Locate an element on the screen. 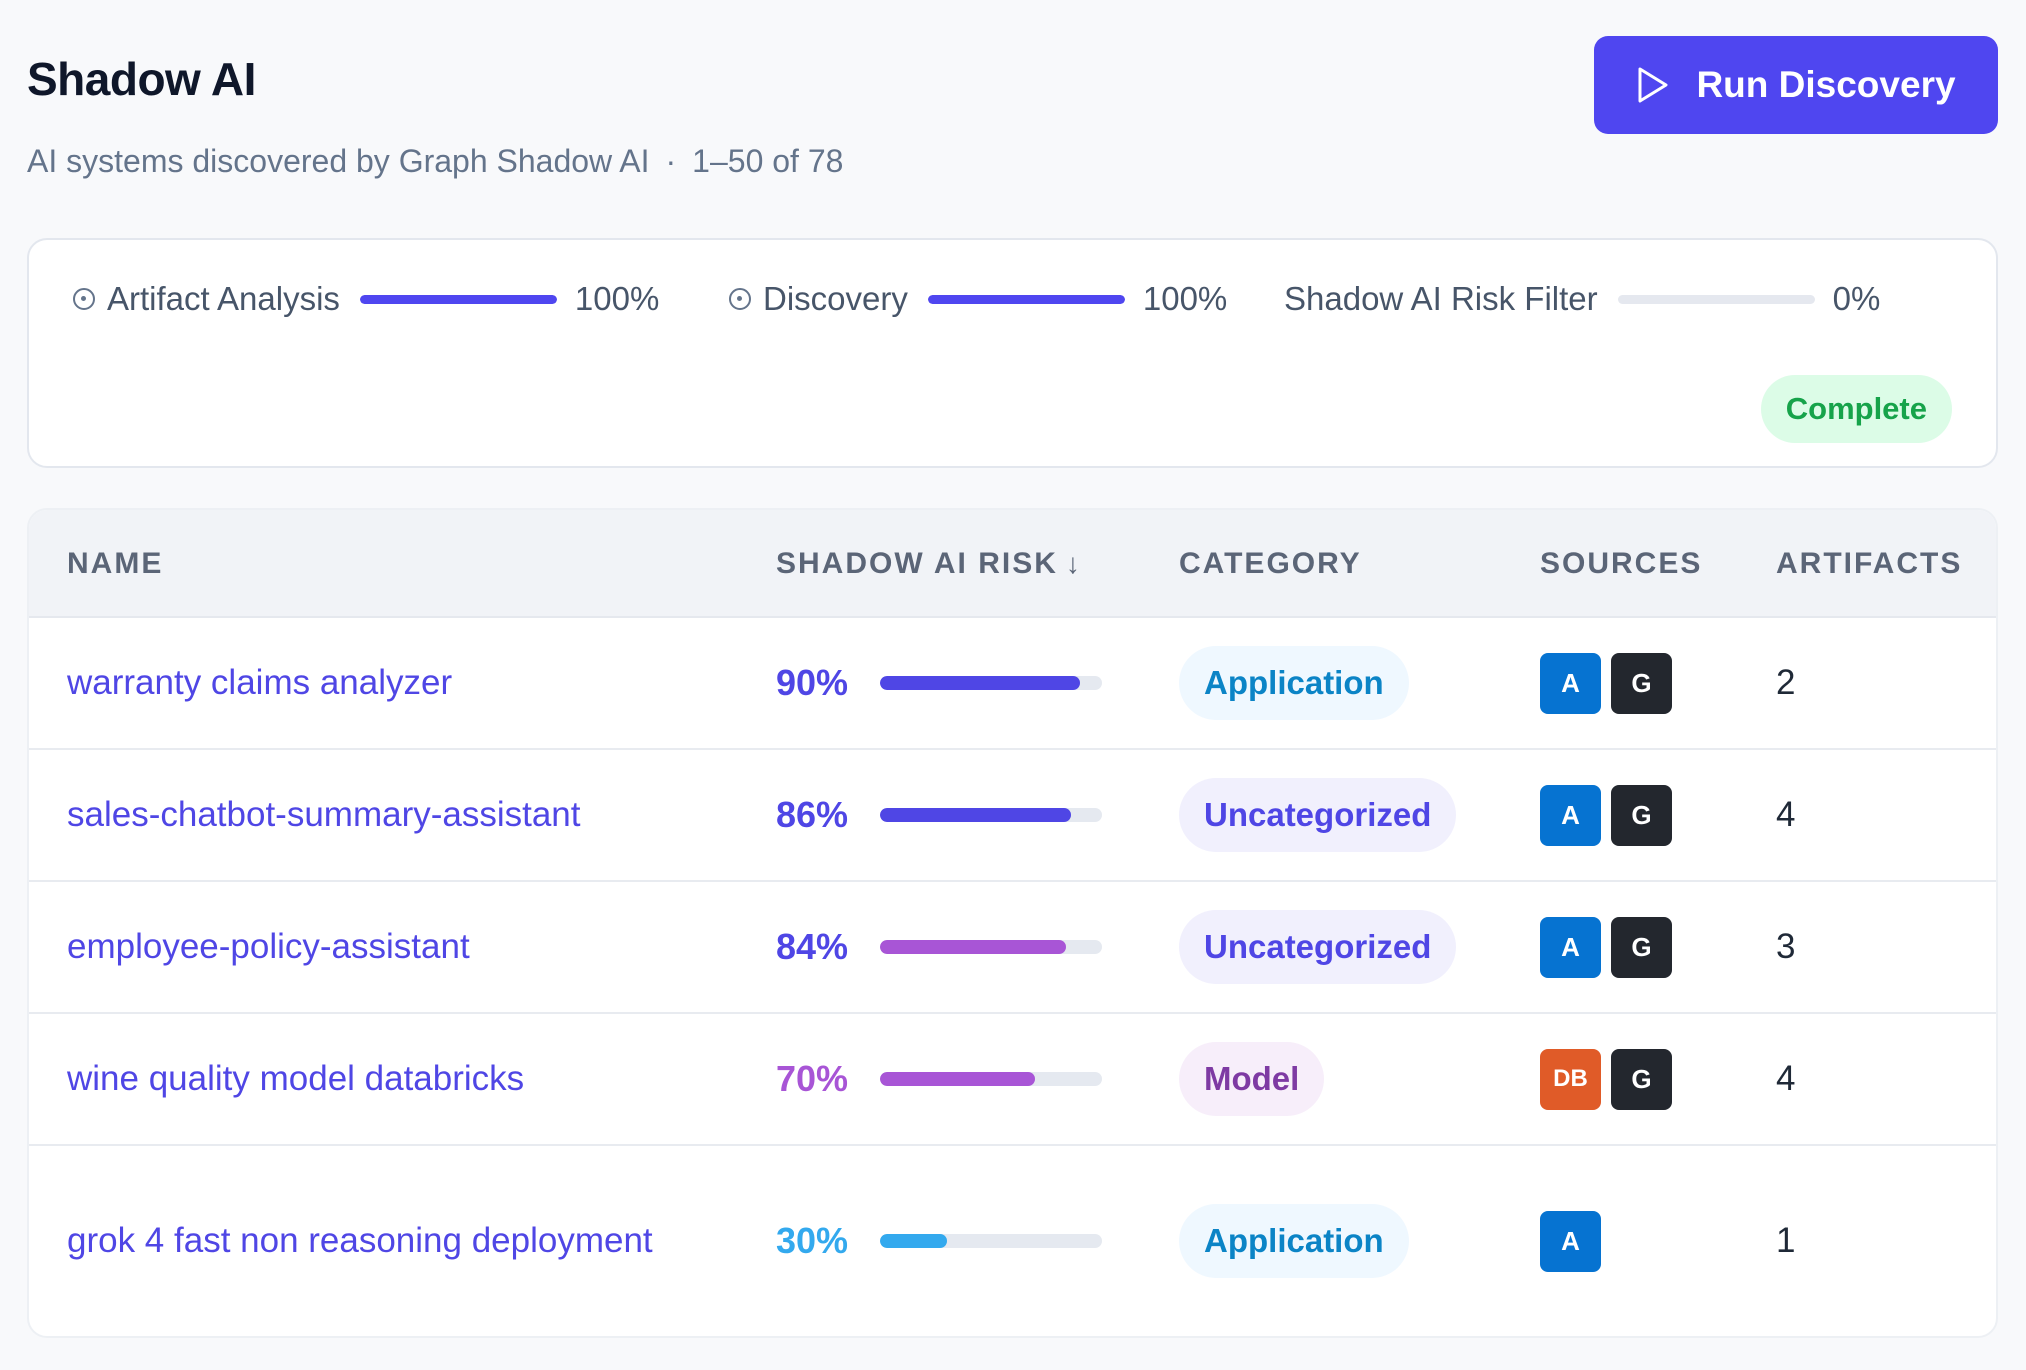  sources-cell: A is located at coordinates (1570, 1241).